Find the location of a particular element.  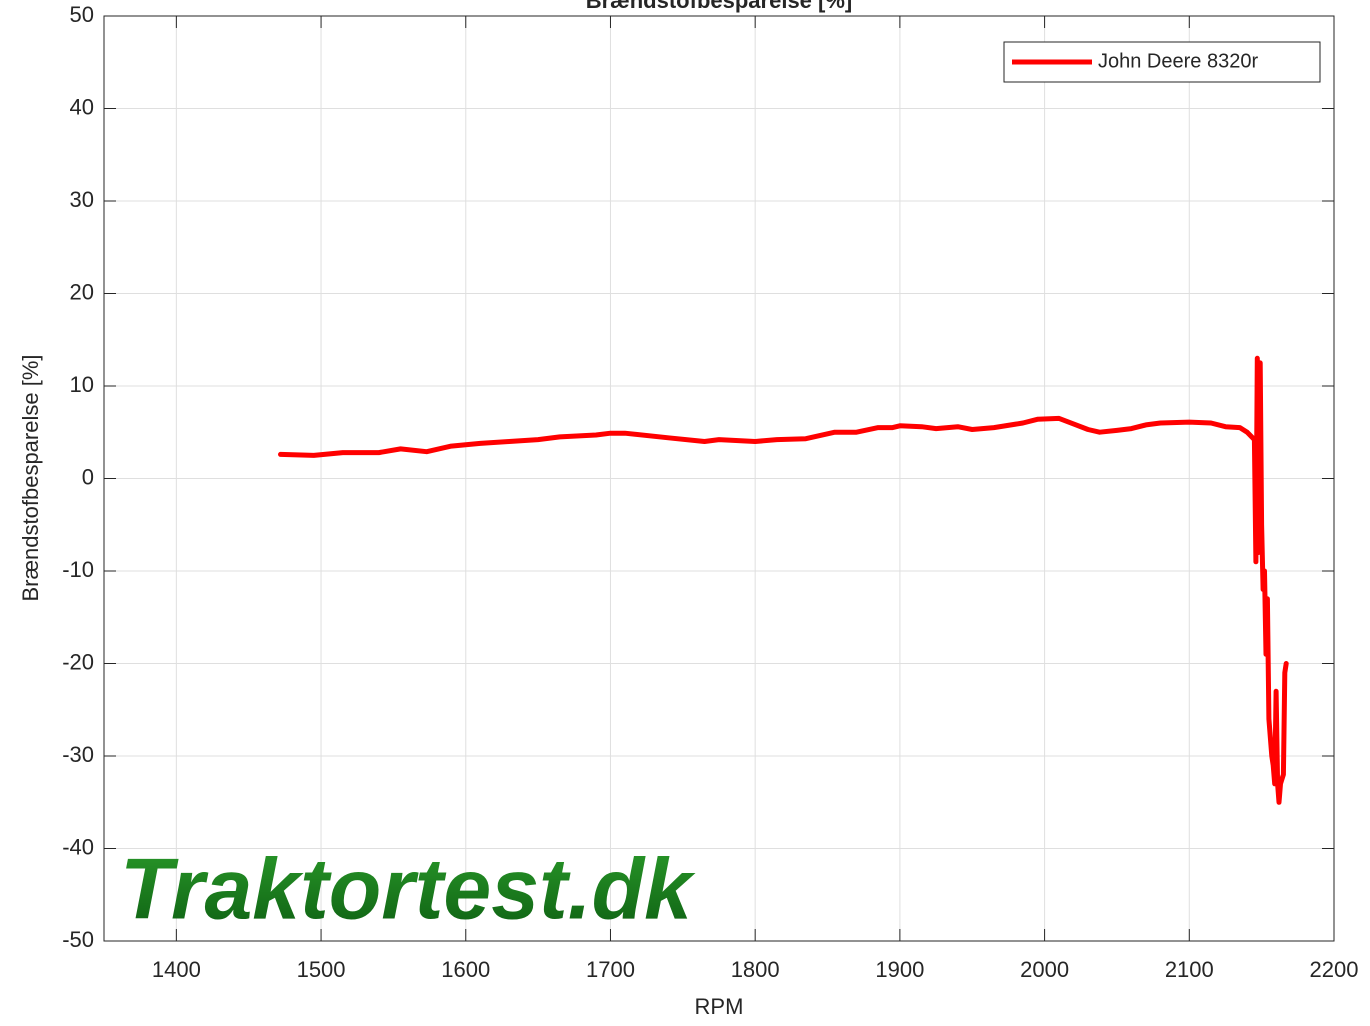

y-tick-label: 40 is located at coordinates (82, 106).